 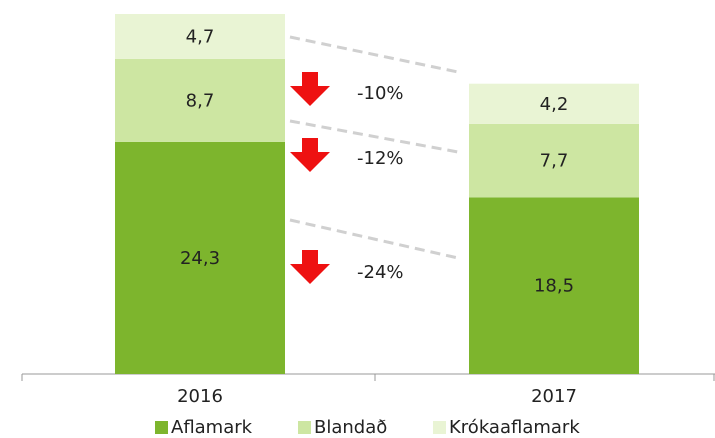 I want to click on data-label: 7,7, so click(x=554, y=161).